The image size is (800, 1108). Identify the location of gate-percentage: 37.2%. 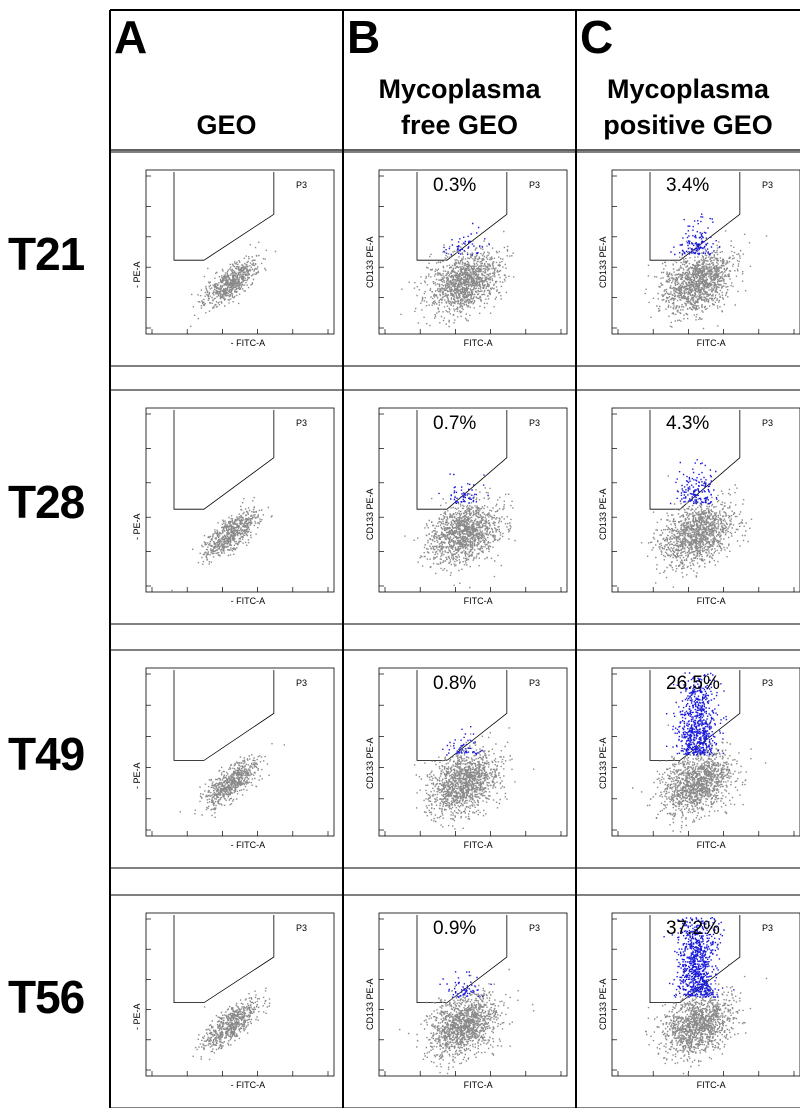
(693, 928).